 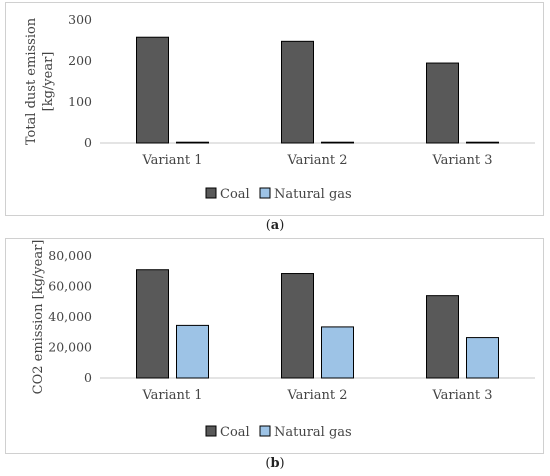 I want to click on y-tick-label: 300, so click(x=80, y=19).